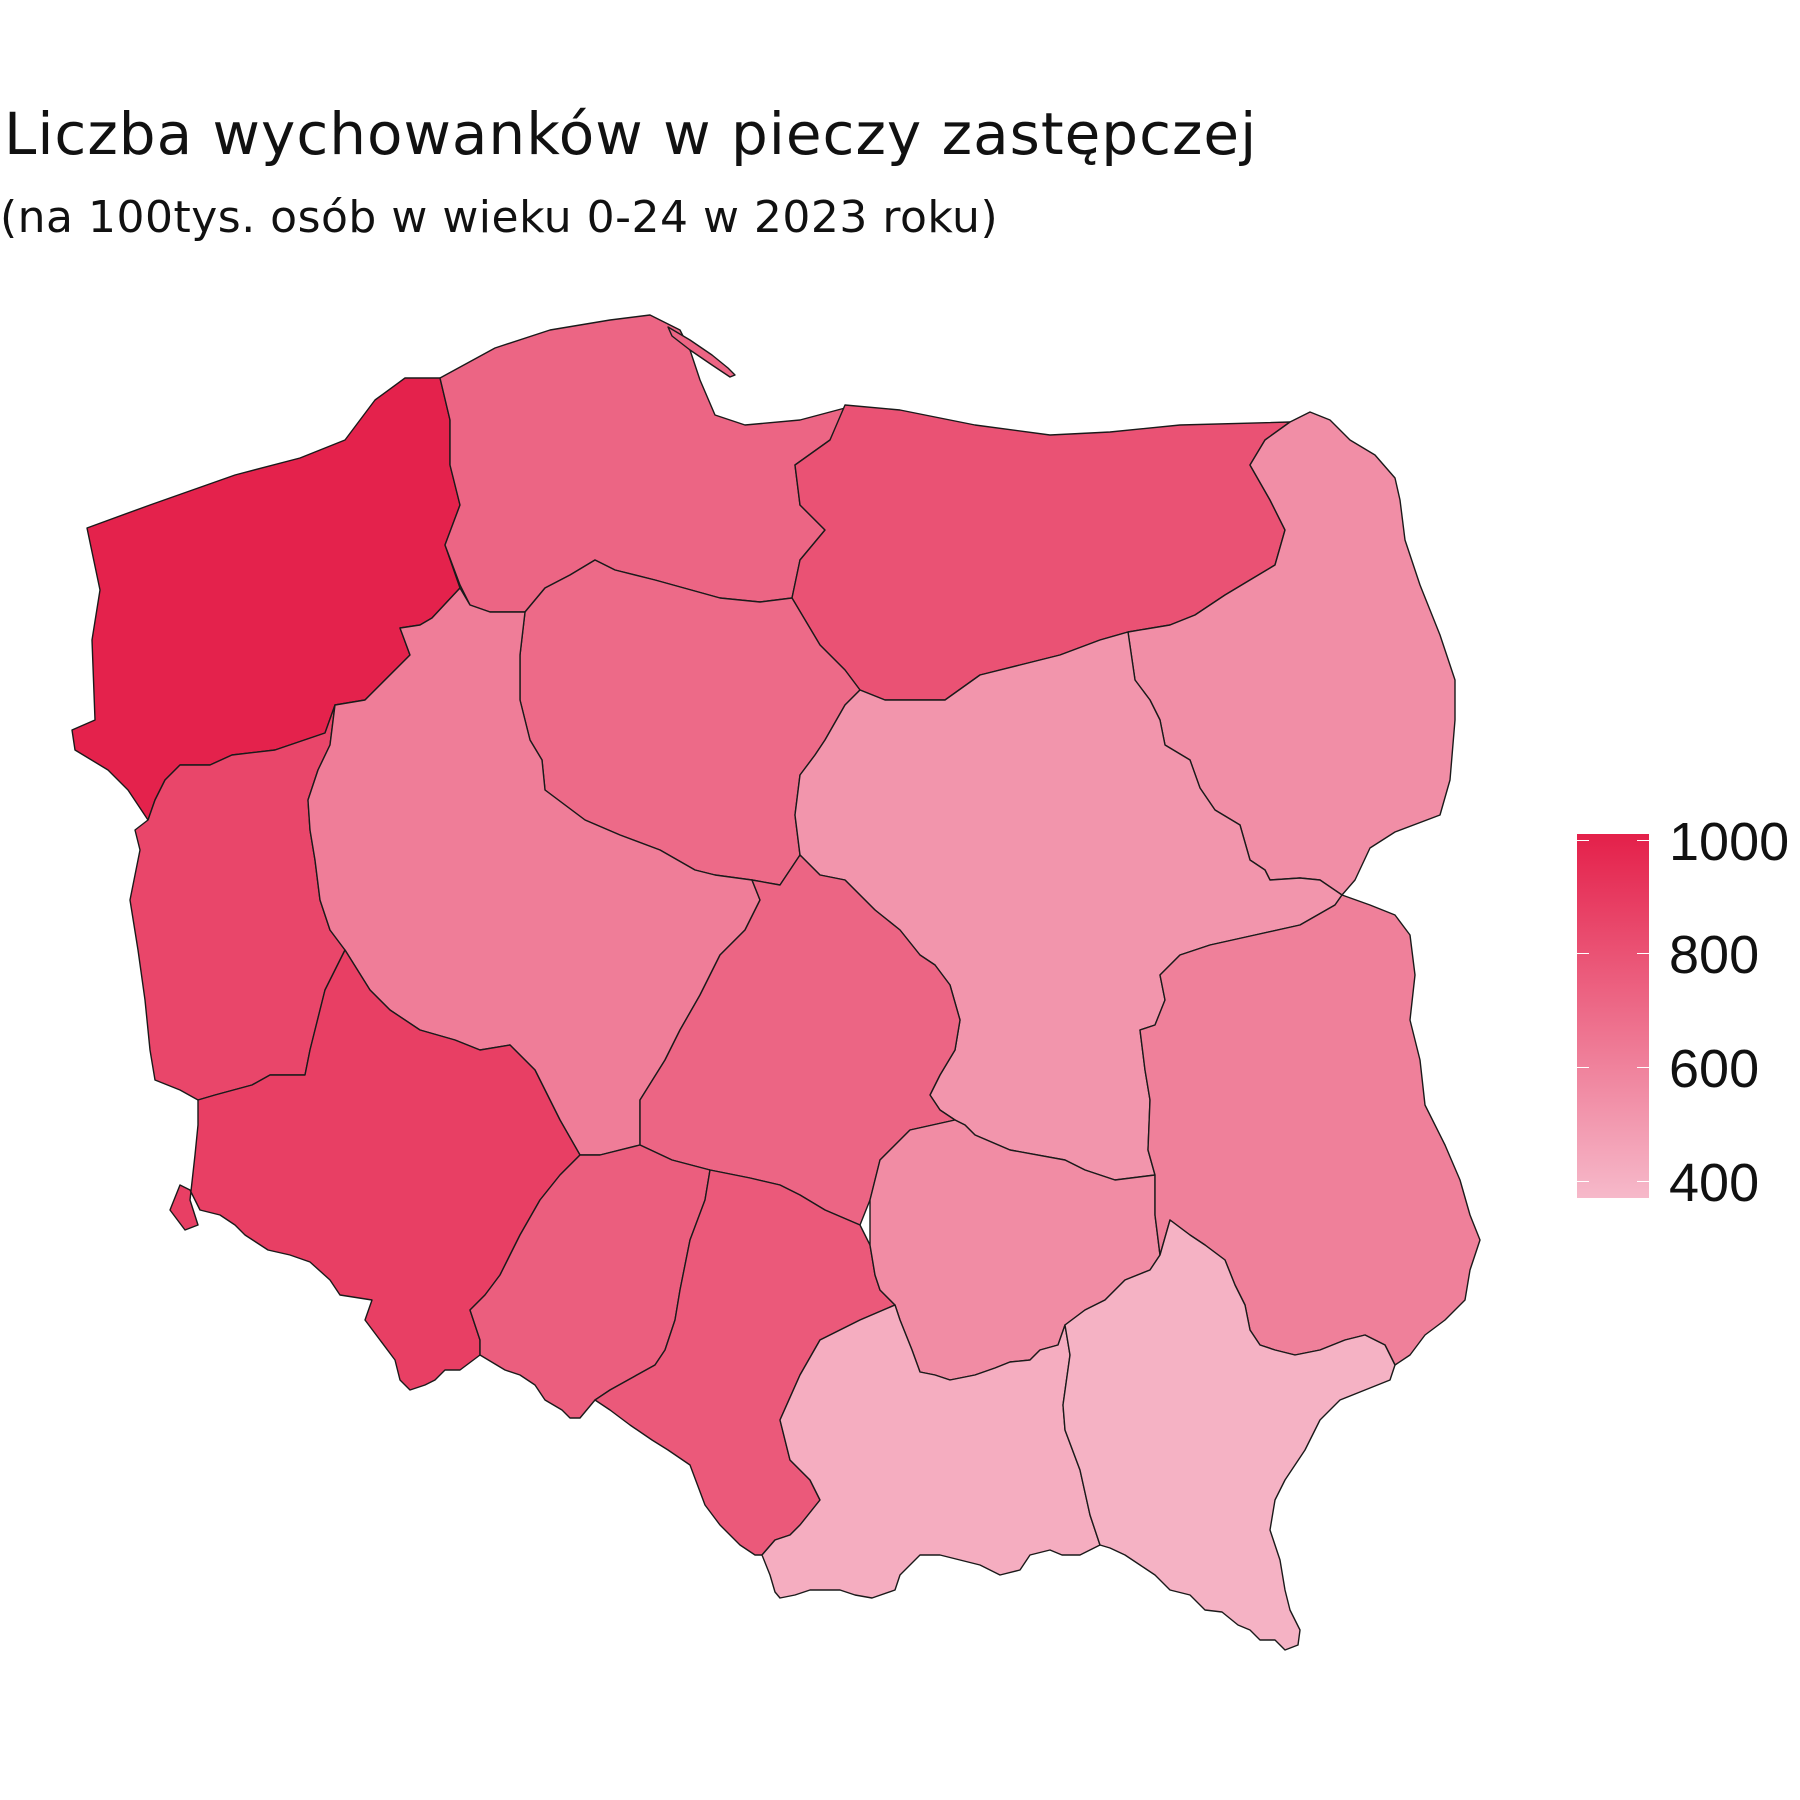  What do you see at coordinates (1229, 1435) in the screenshot?
I see `region-podkarpackie` at bounding box center [1229, 1435].